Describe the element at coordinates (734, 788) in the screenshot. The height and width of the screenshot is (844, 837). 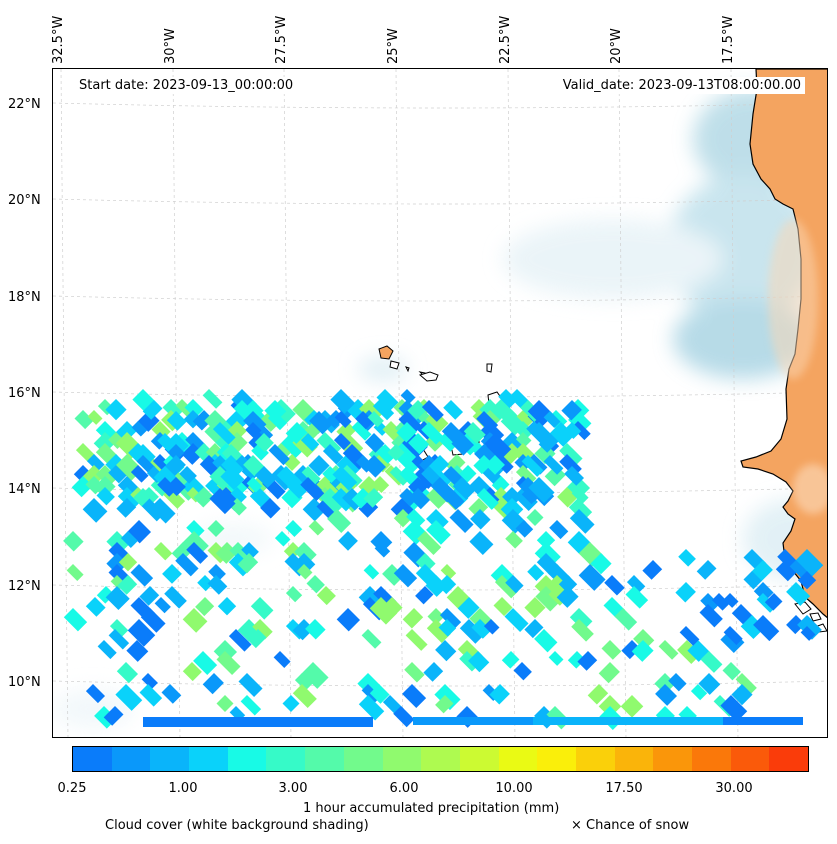
I see `colorbar-tick-label: 30.00` at that location.